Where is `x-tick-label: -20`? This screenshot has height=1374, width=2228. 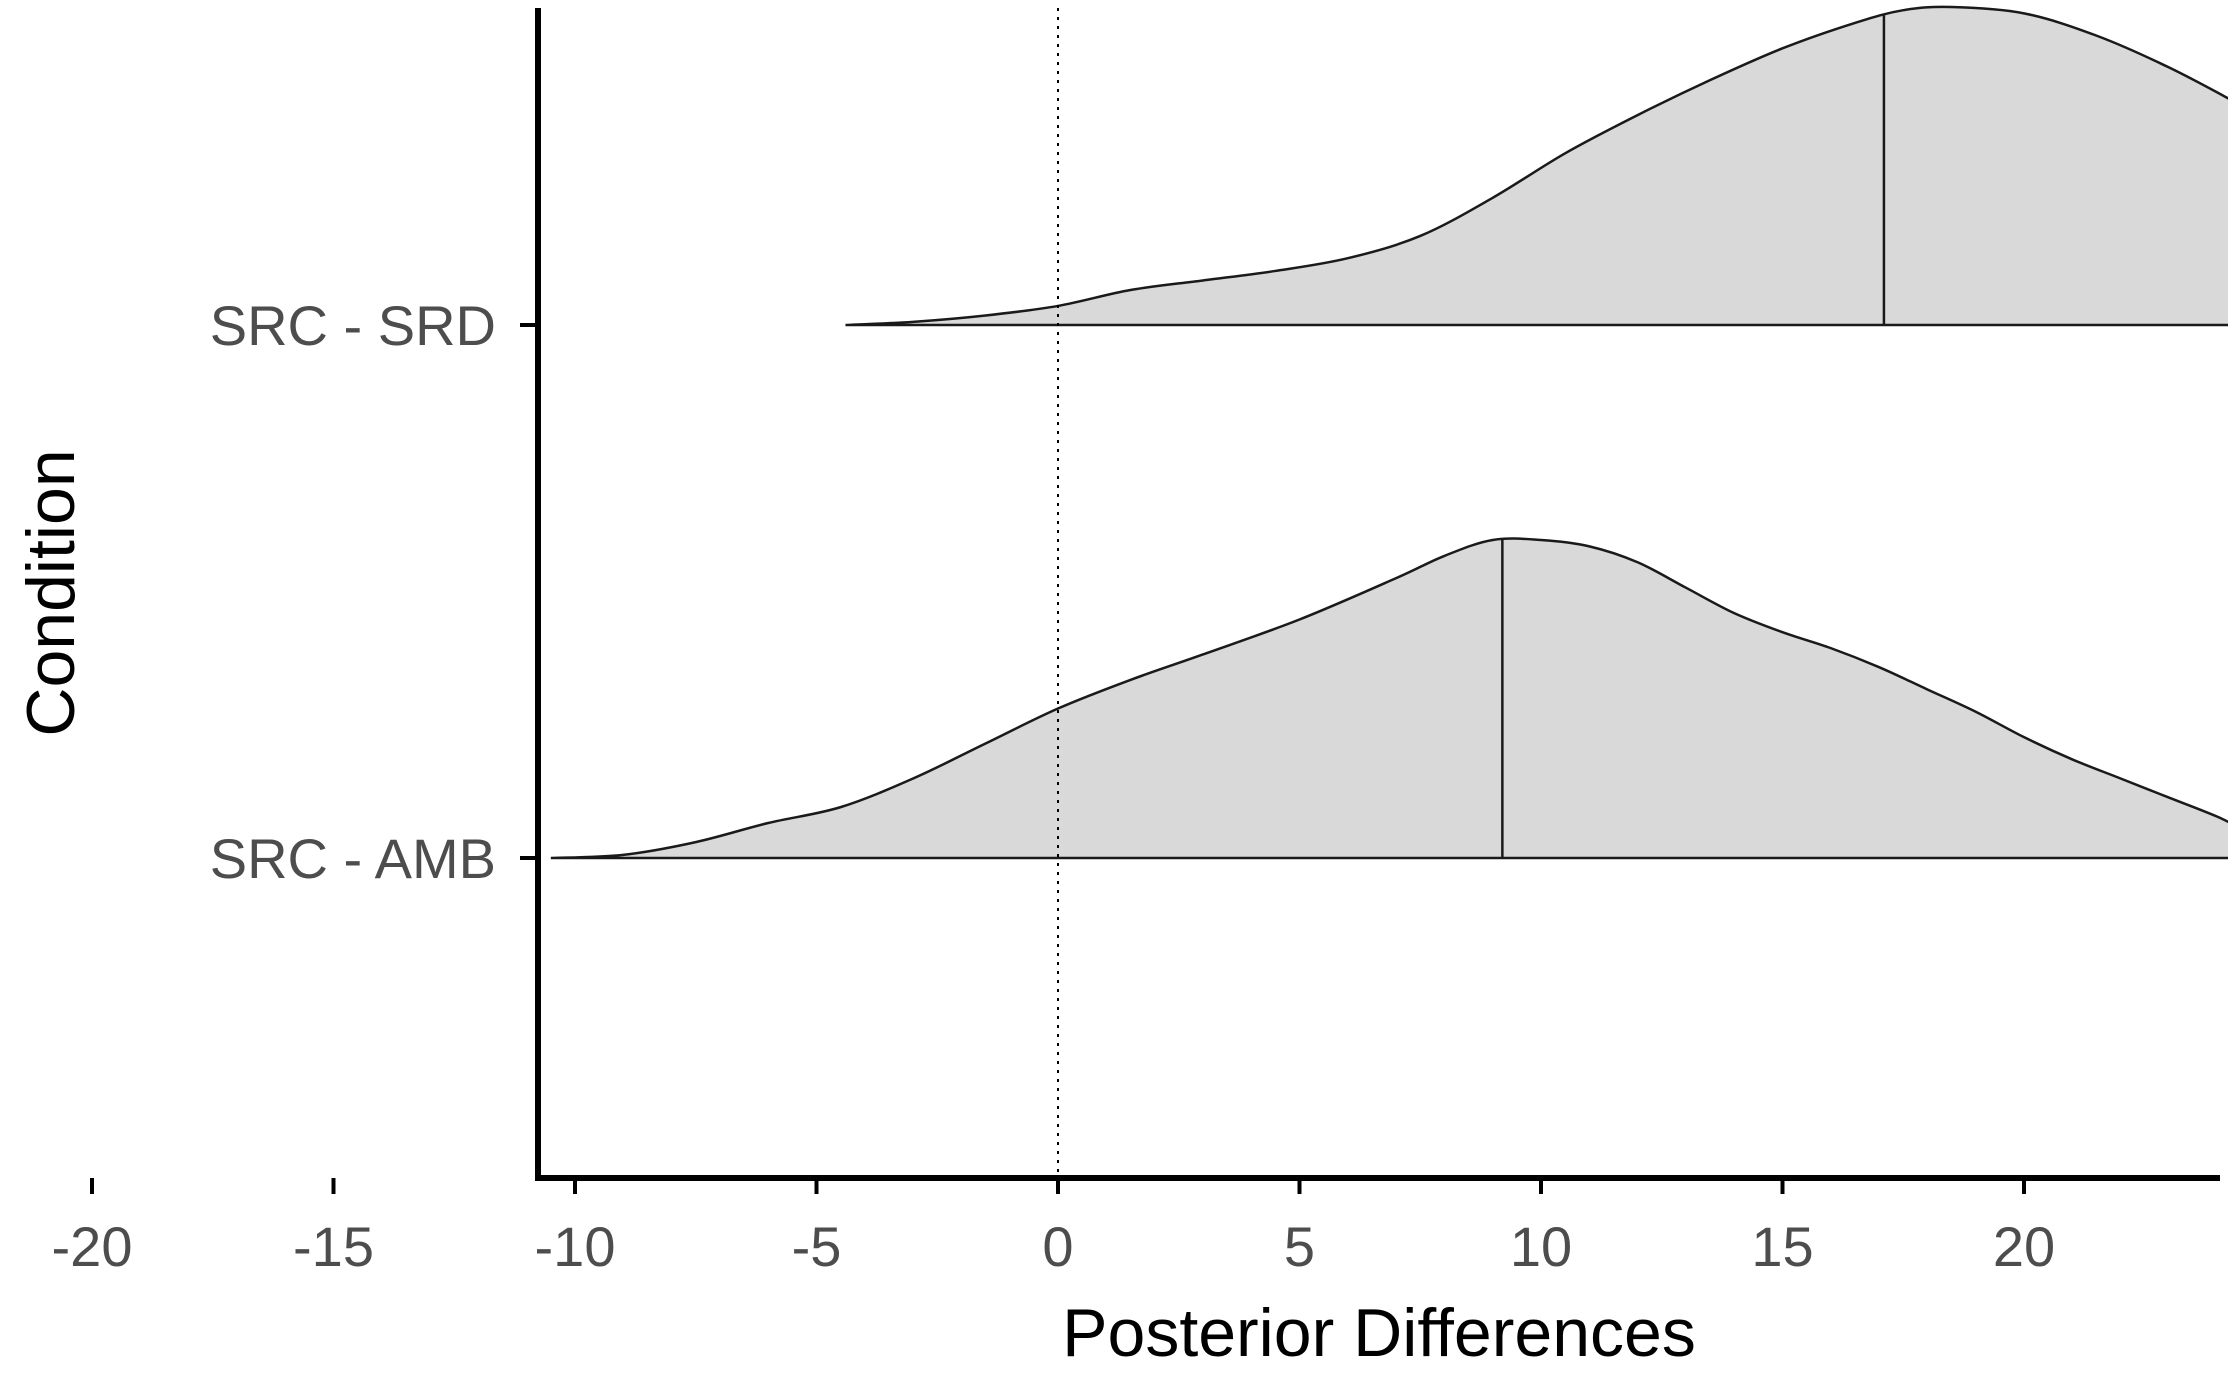
x-tick-label: -20 is located at coordinates (92, 1246).